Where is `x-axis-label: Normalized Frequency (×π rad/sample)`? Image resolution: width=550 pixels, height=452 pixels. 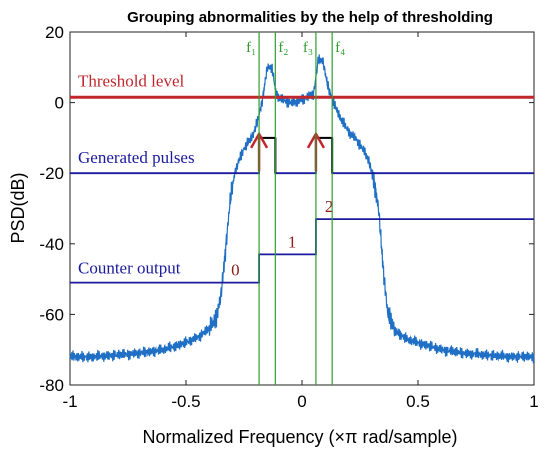
x-axis-label: Normalized Frequency (×π rad/sample) is located at coordinates (299, 437).